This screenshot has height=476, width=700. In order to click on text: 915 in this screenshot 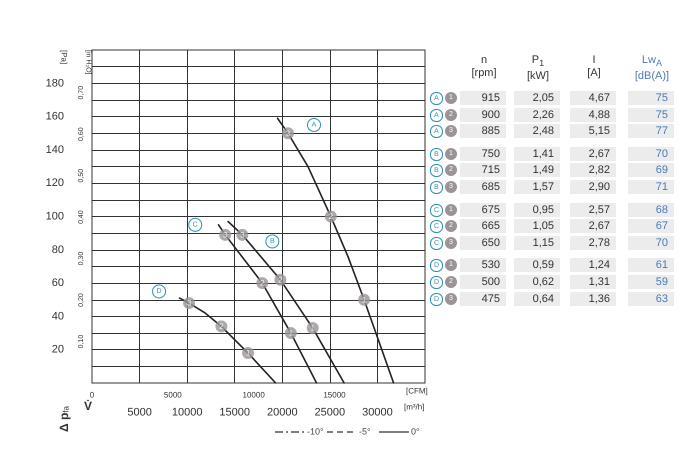, I will do `click(483, 98)`.